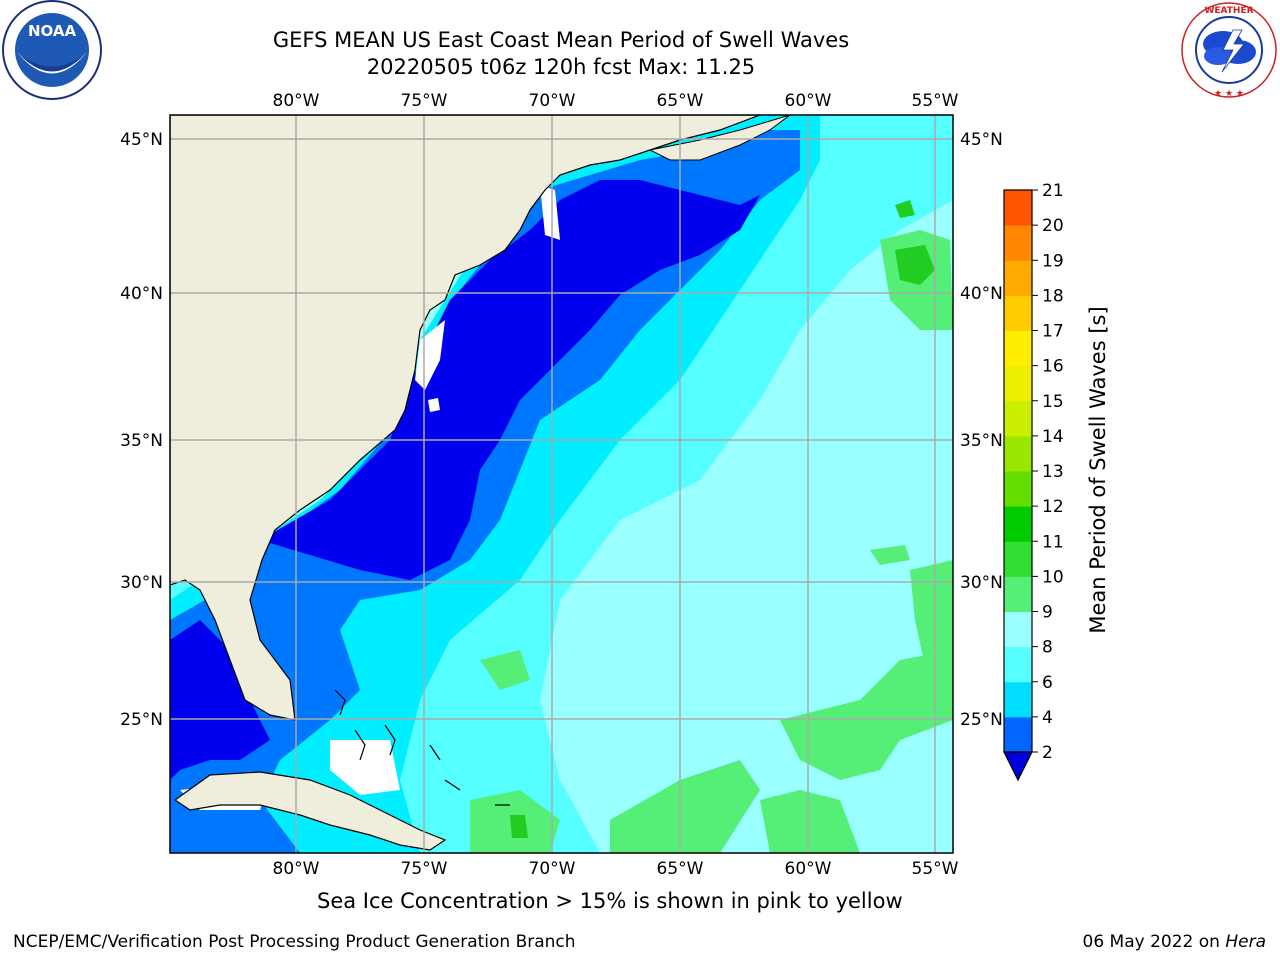  Describe the element at coordinates (616, 869) in the screenshot. I see `lon-labels-bottom: 80°W 75°W 70°W 65°W 60°W 55°W` at that location.